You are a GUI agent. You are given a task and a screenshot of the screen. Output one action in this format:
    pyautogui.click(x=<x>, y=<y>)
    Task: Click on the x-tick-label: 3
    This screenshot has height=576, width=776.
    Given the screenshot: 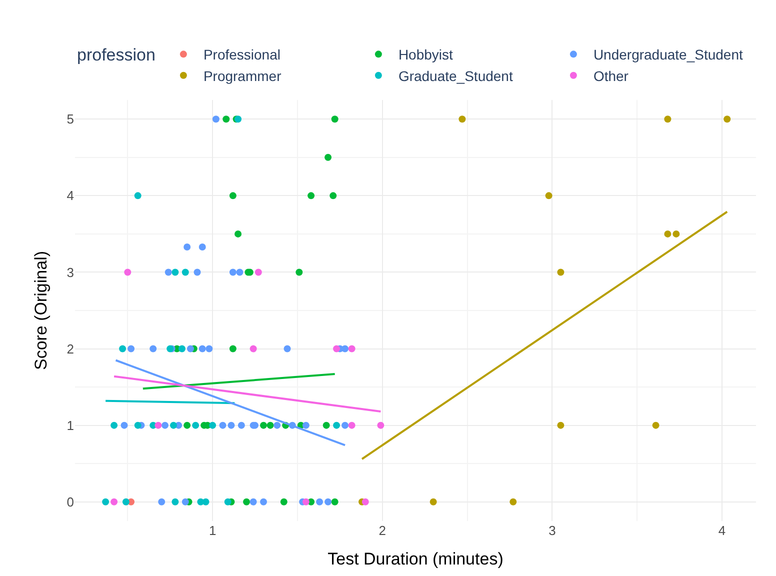 What is the action you would take?
    pyautogui.click(x=552, y=530)
    